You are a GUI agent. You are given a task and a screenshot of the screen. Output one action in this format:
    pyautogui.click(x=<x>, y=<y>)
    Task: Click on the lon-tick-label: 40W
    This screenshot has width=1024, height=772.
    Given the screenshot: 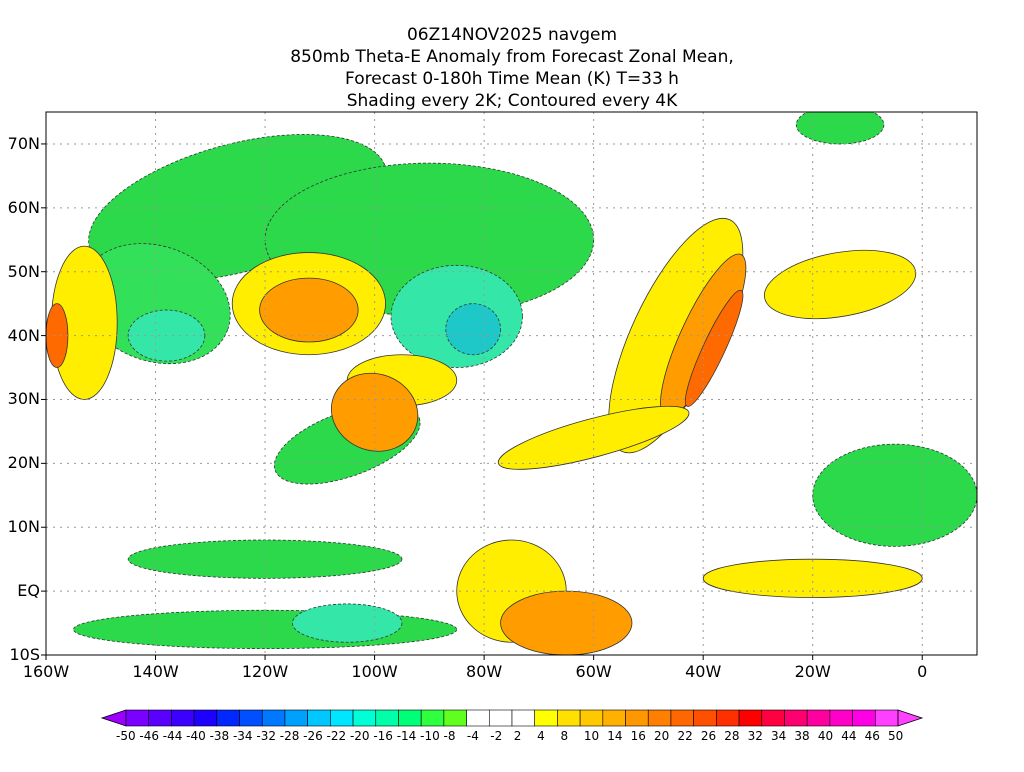 What is the action you would take?
    pyautogui.click(x=703, y=671)
    